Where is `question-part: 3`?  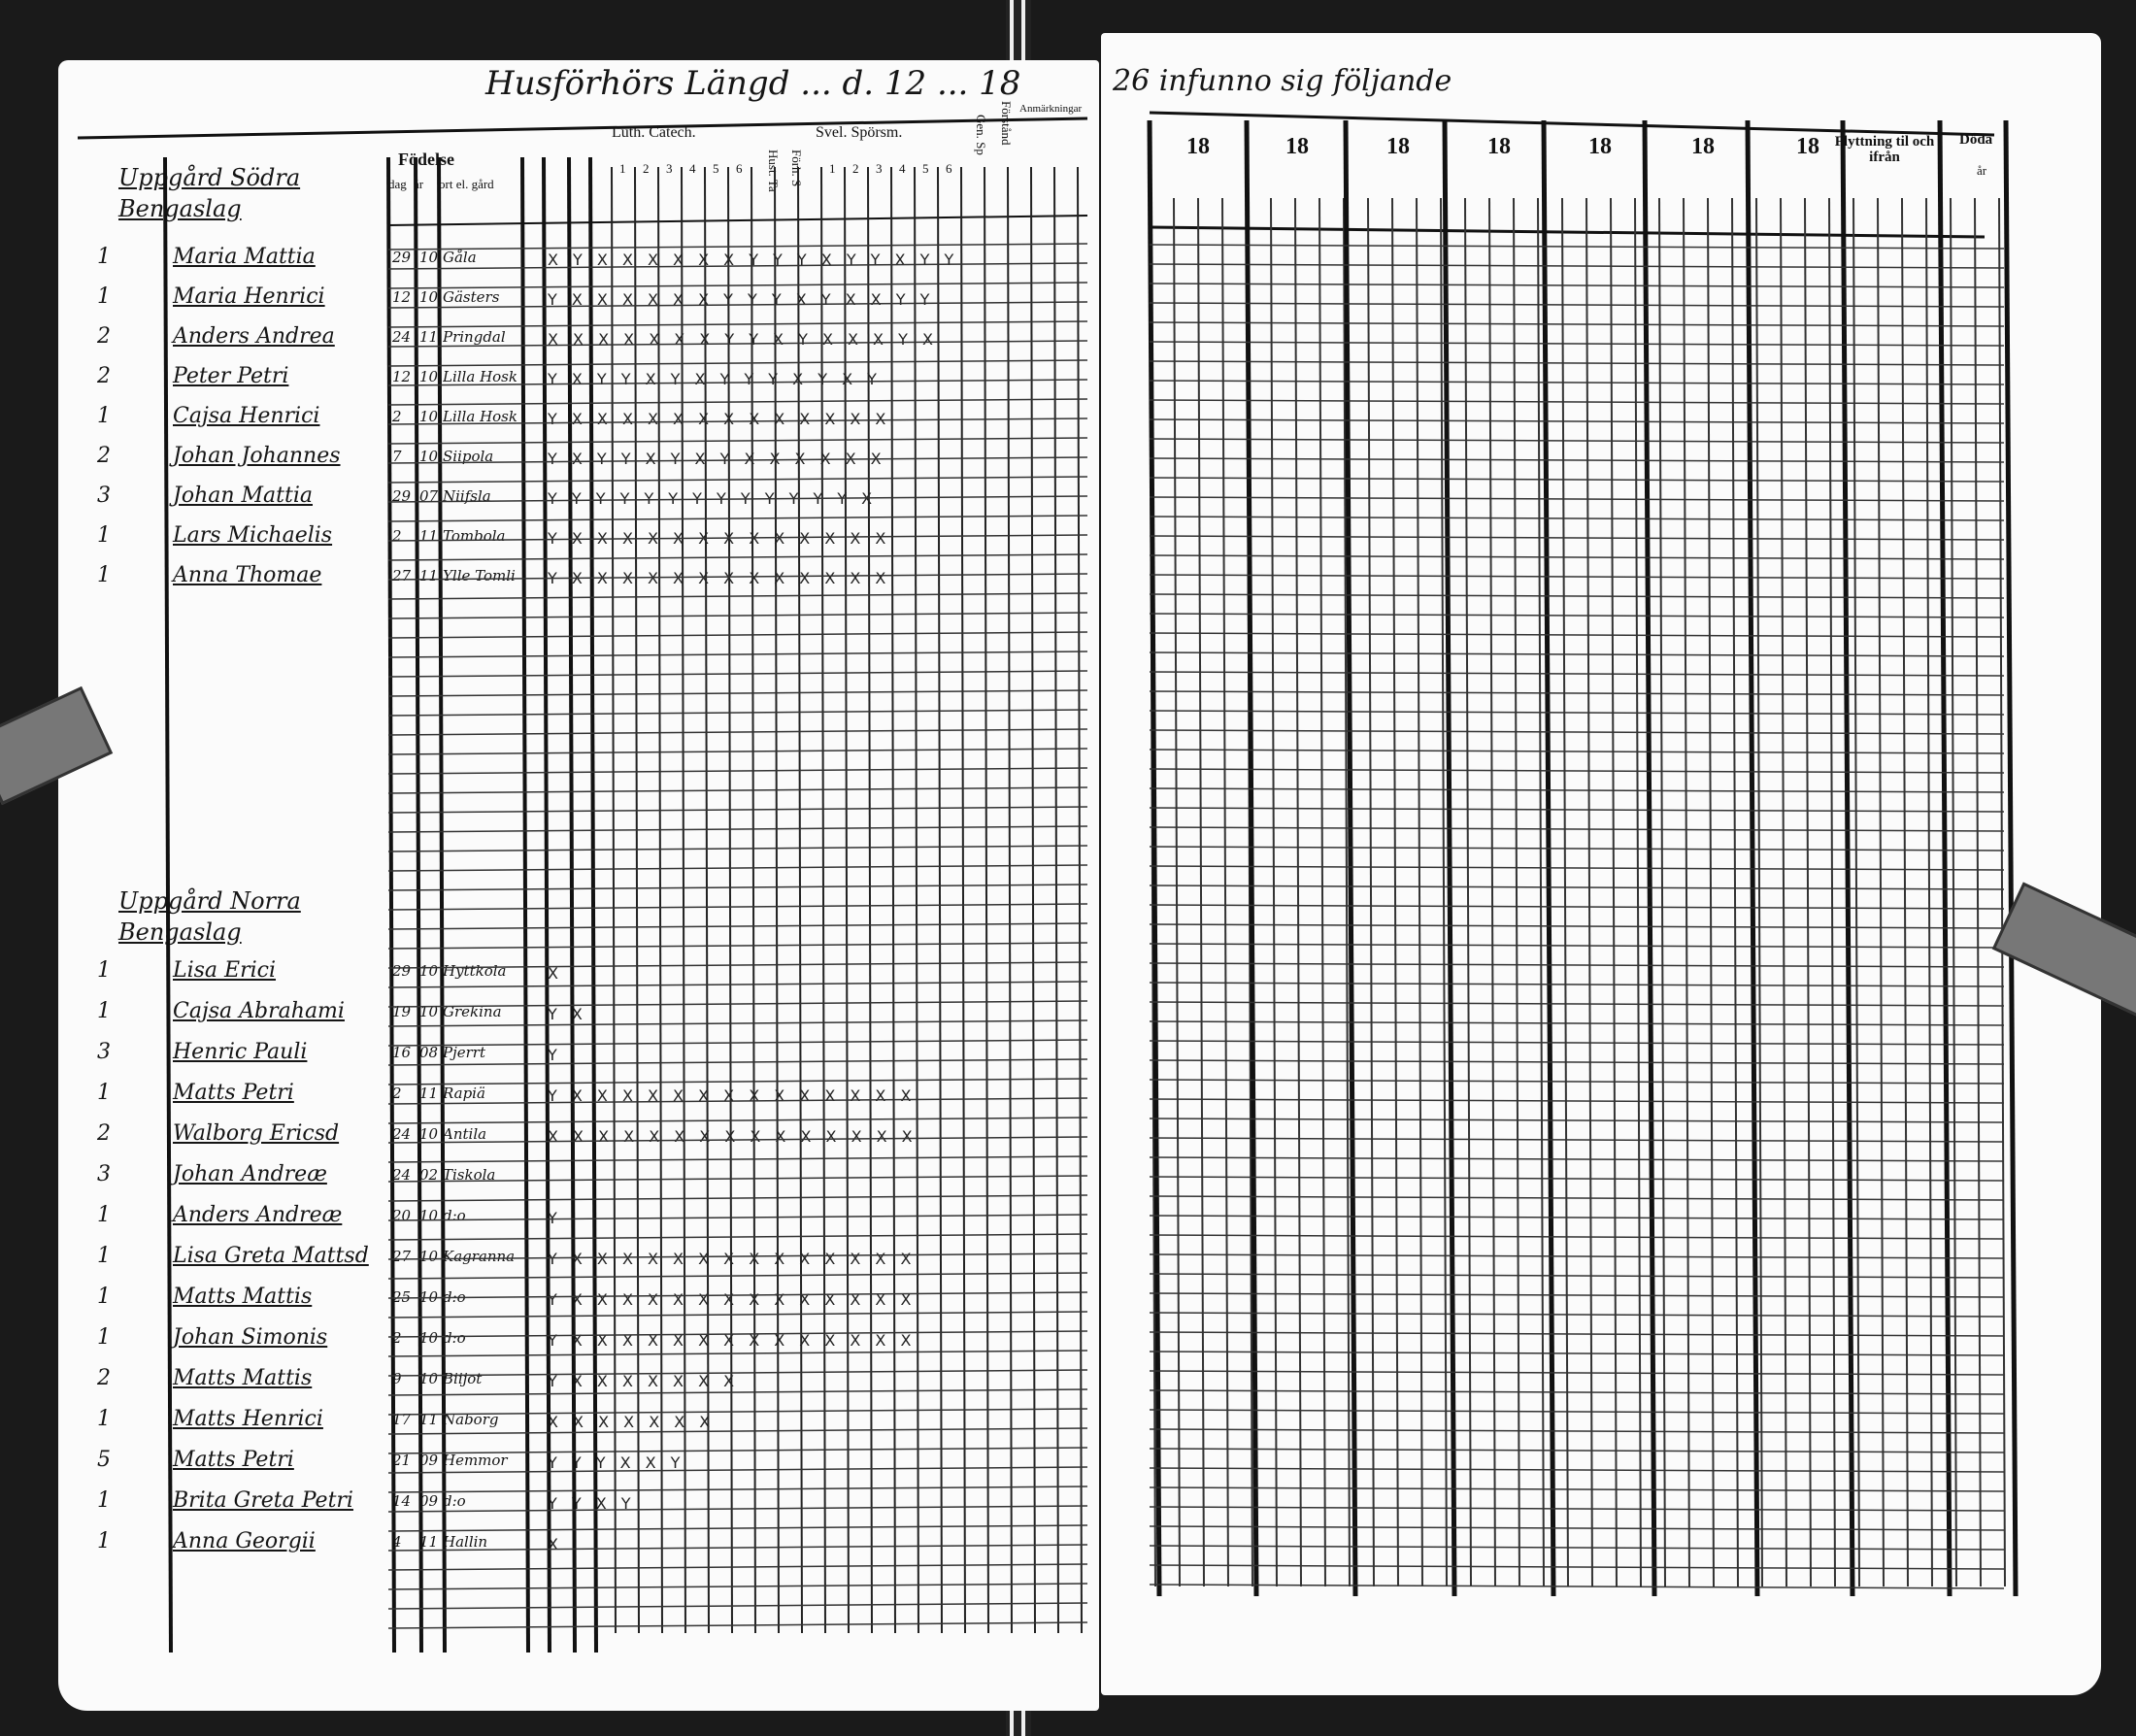
question-part: 3 is located at coordinates (880, 168).